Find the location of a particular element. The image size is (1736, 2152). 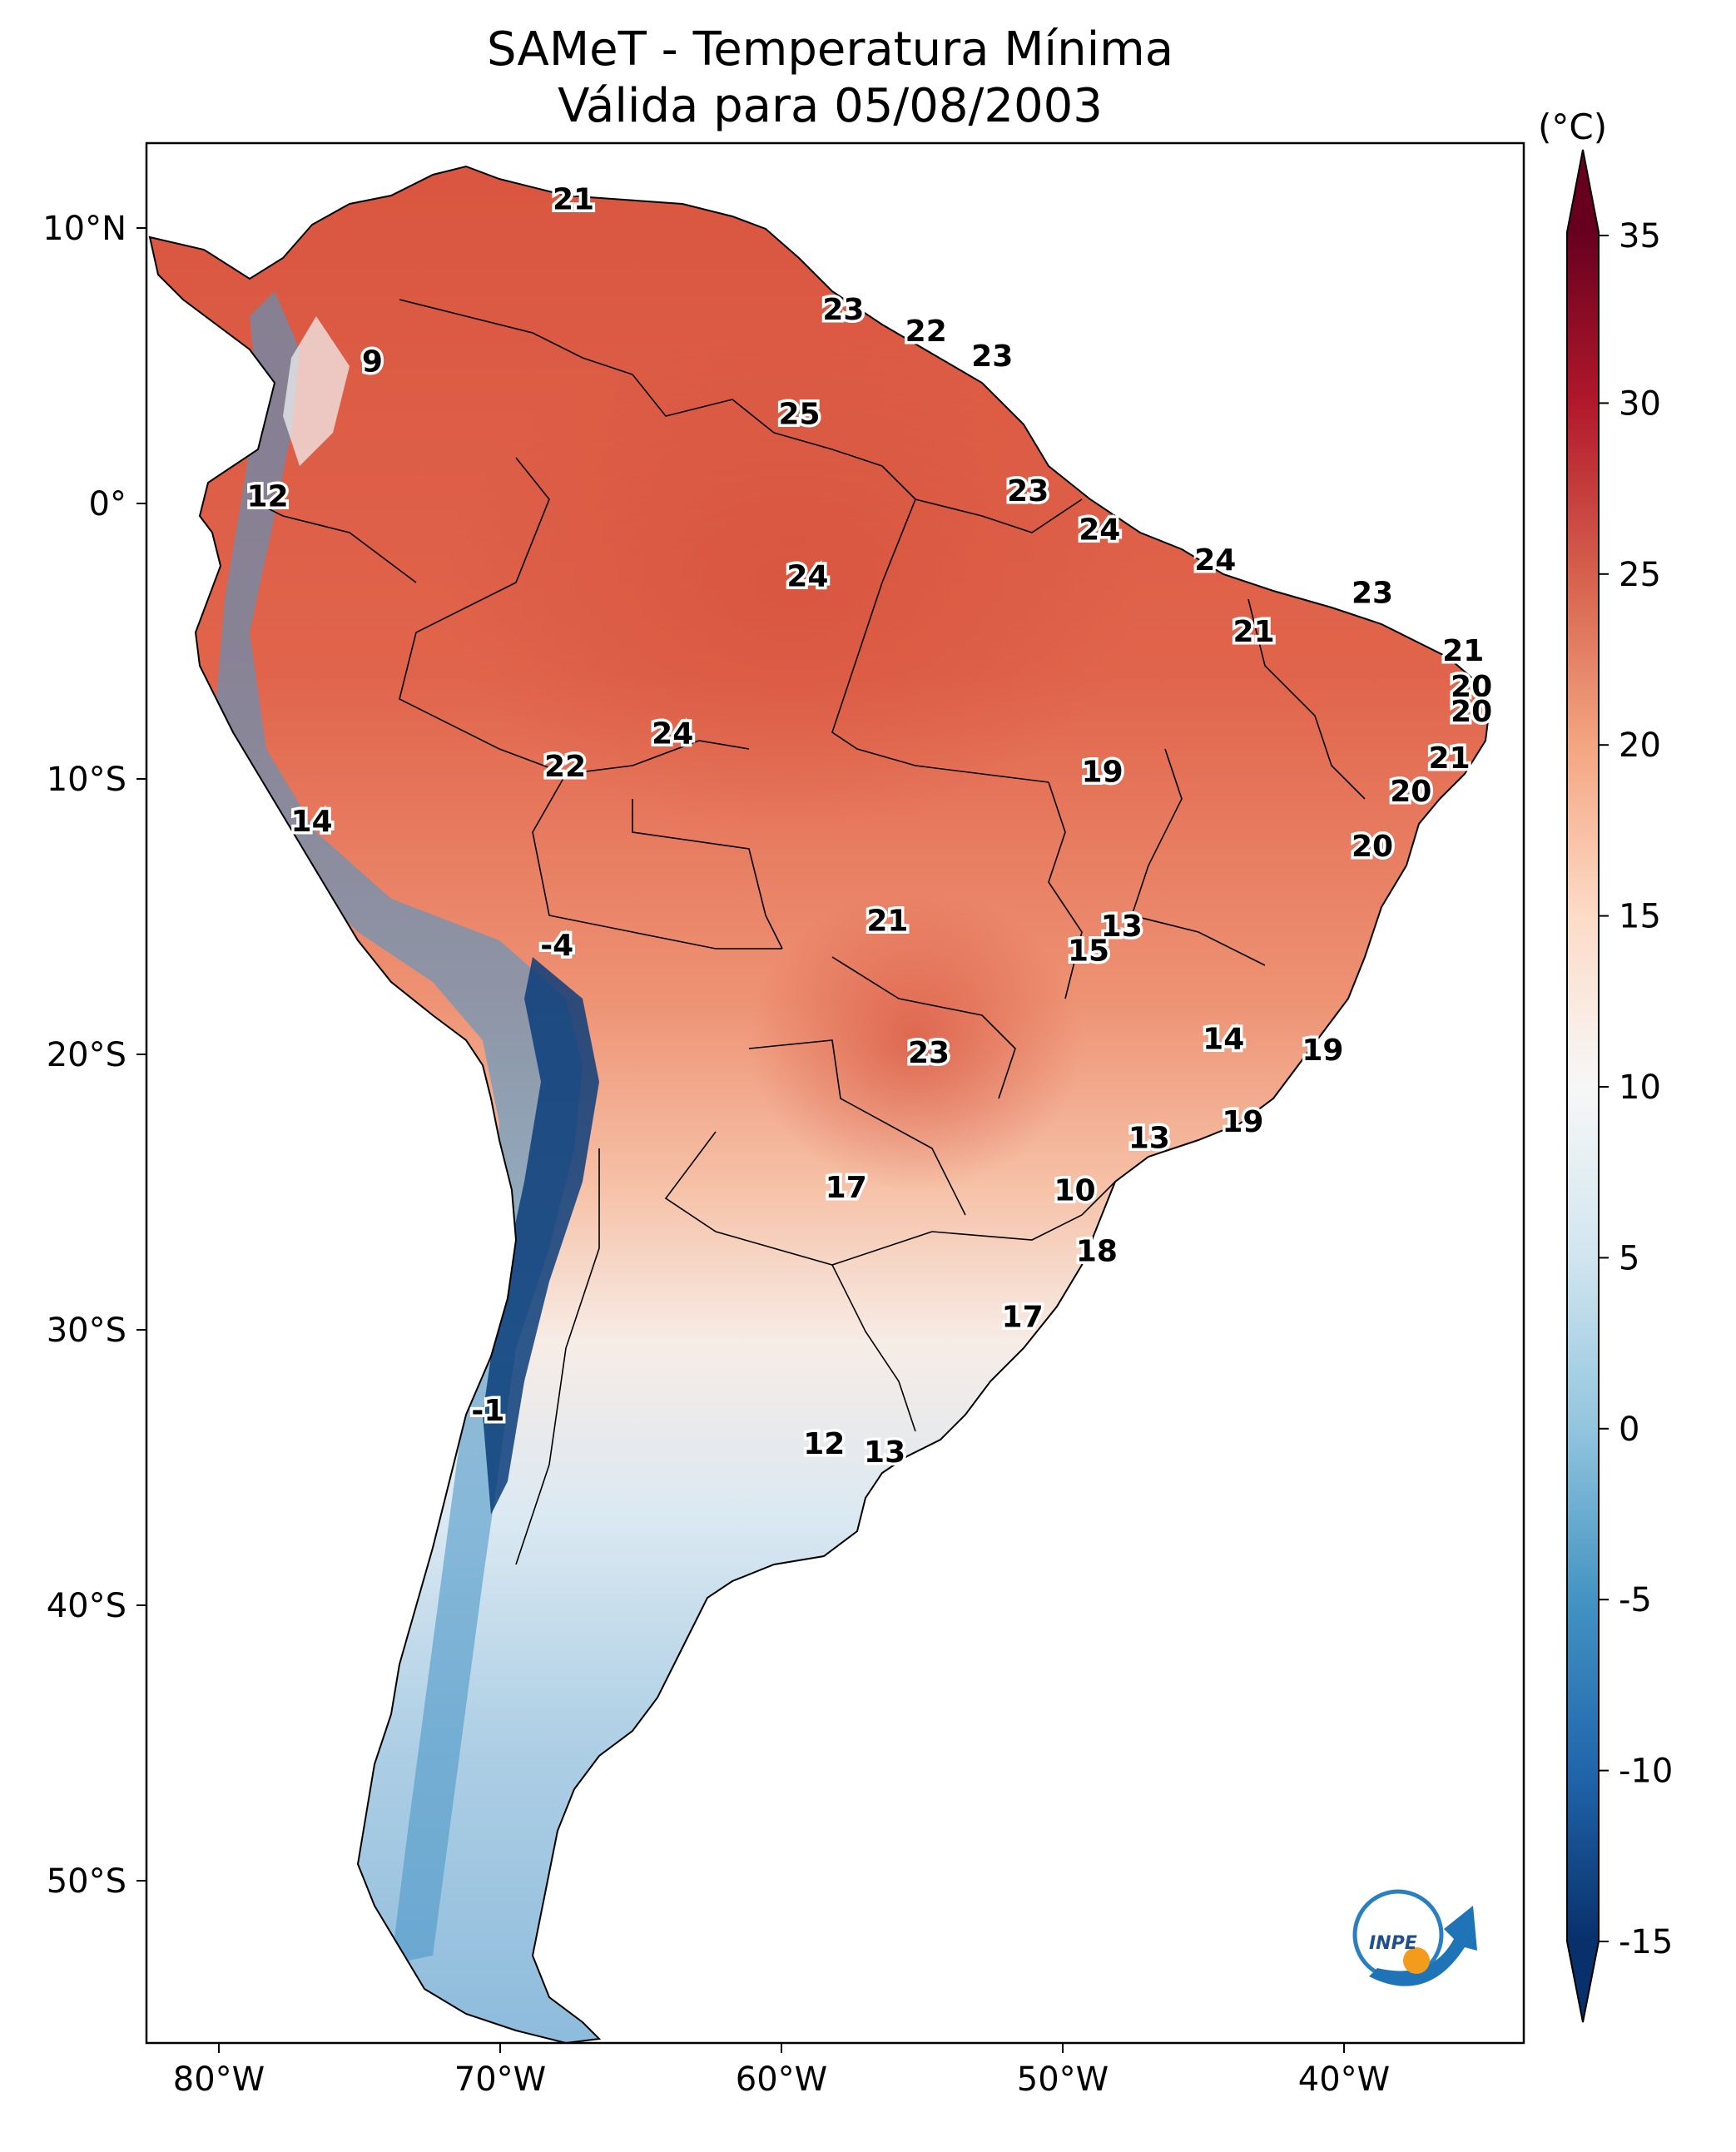

lon-label-60w: 60°W is located at coordinates (782, 2079).